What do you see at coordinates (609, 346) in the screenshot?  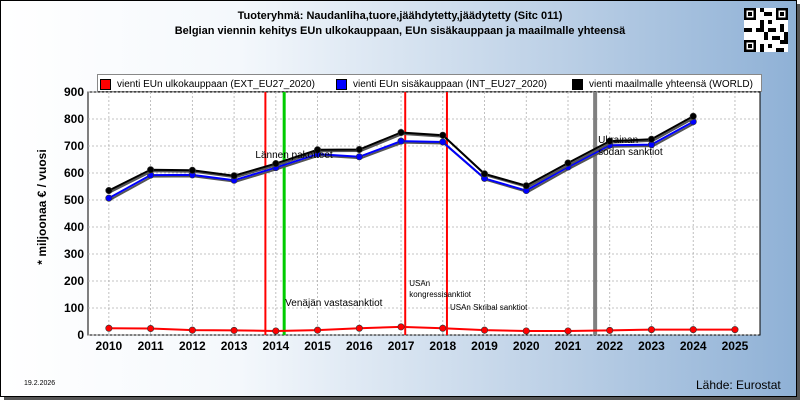 I see `x-tick-label: 2022` at bounding box center [609, 346].